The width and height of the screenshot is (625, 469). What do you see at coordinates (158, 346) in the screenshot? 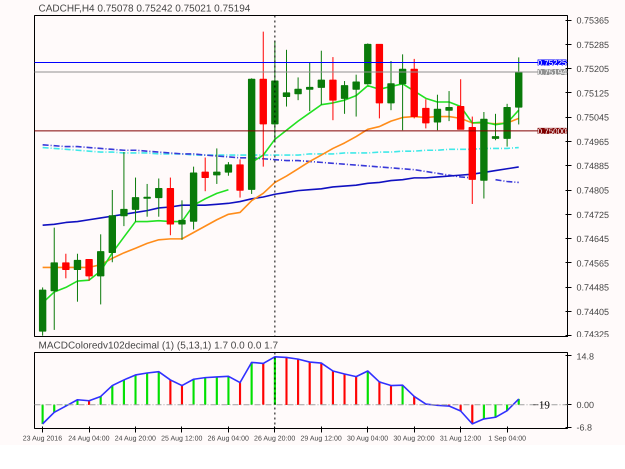
I see `chart-title: MACDColoredv102decimal (1) (5,13,1) 1.7 0.0 0.0 1.7` at bounding box center [158, 346].